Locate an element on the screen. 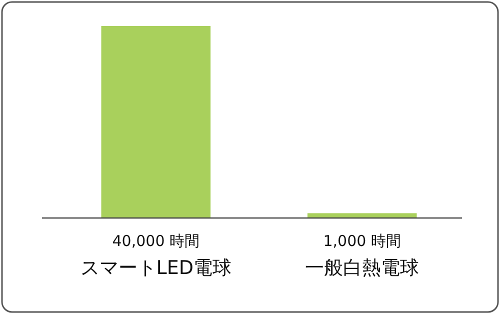  data-label: 40,000 時間 is located at coordinates (156, 241).